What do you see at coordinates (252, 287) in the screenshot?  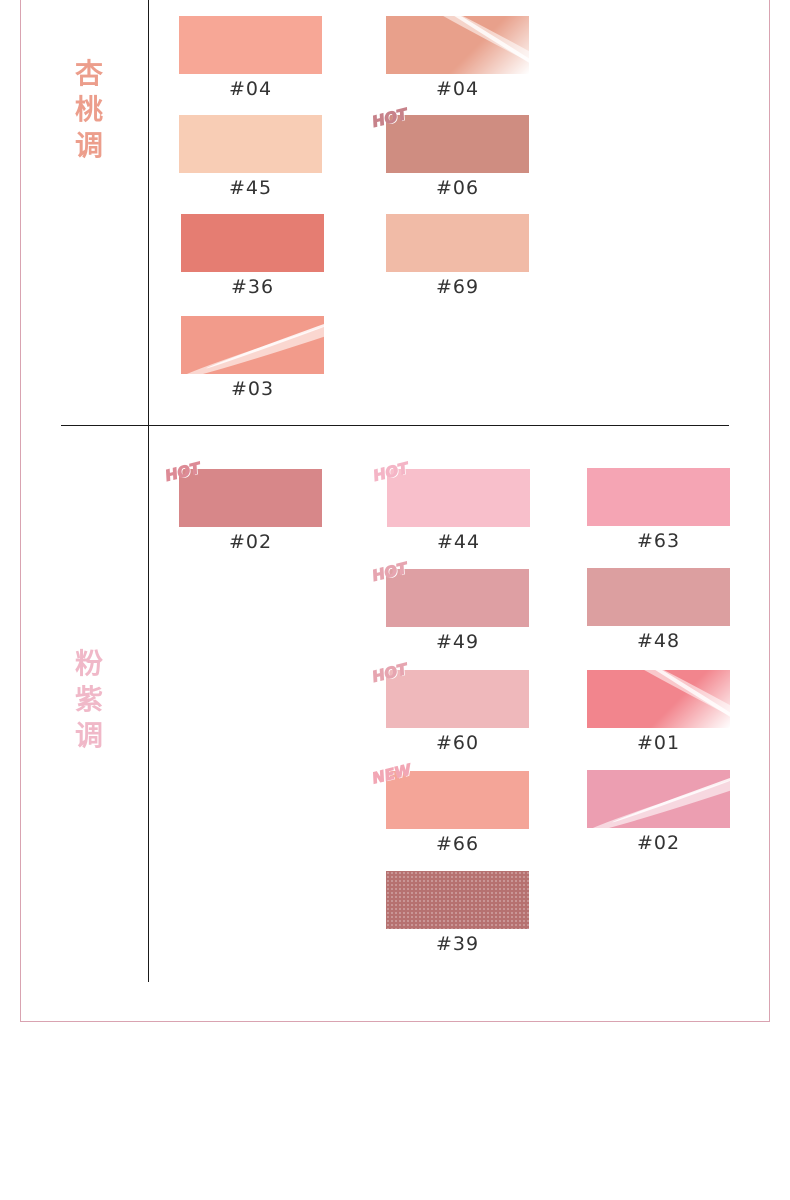 I see `swatch-label: #36` at bounding box center [252, 287].